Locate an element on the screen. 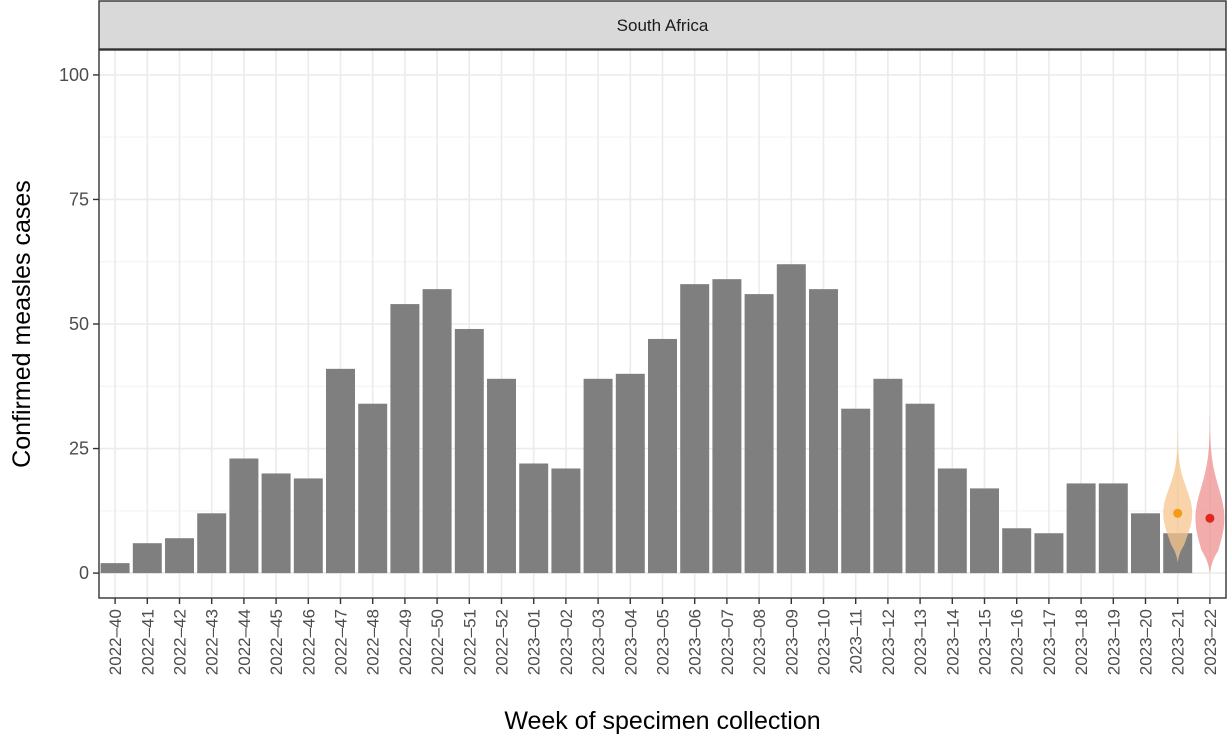 The height and width of the screenshot is (738, 1227). y-tick-label: 25 is located at coordinates (79, 449).